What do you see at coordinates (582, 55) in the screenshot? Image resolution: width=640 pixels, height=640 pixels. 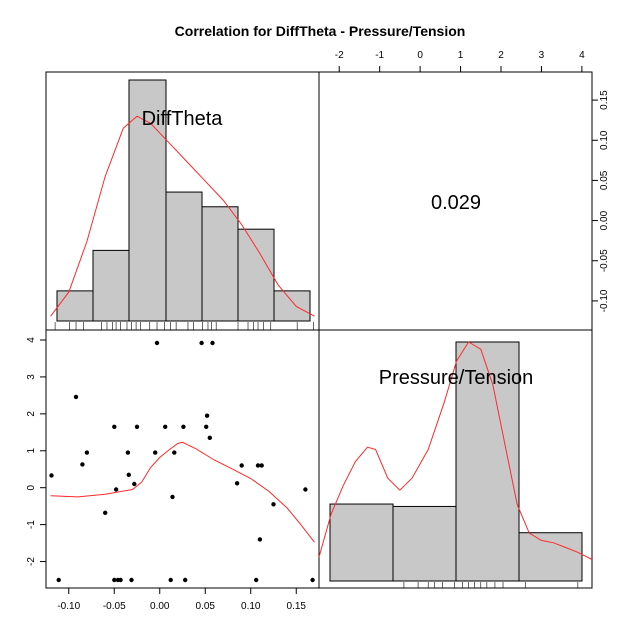 I see `x-axis-tick-label-top: 4` at bounding box center [582, 55].